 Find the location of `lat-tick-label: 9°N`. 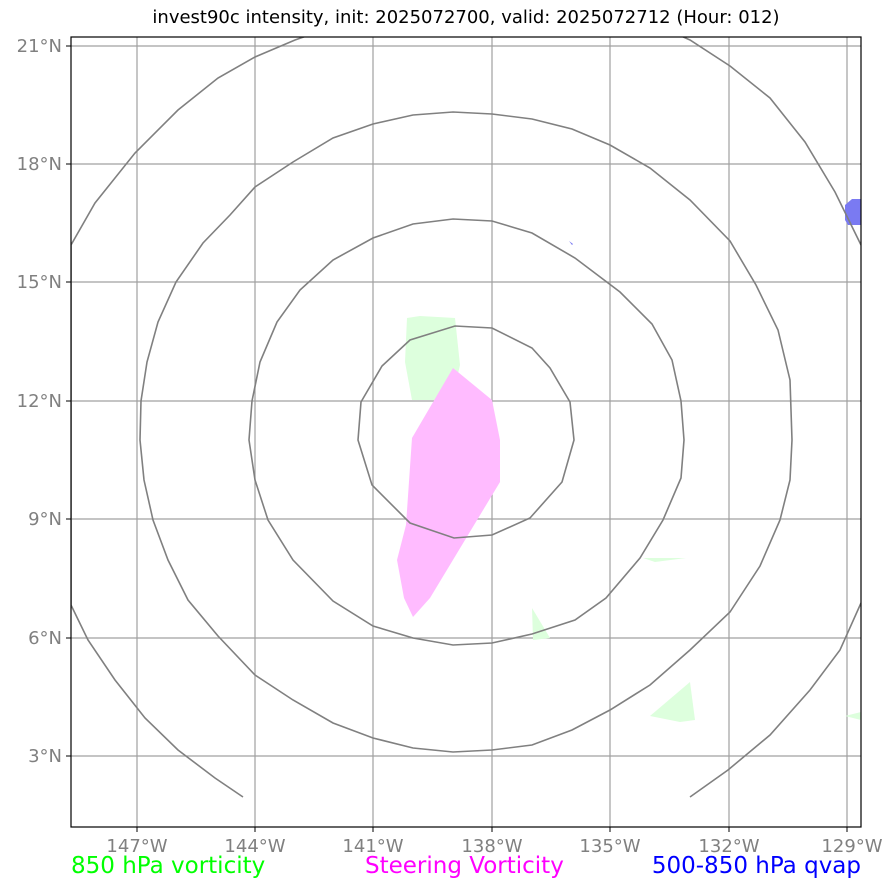

lat-tick-label: 9°N is located at coordinates (45, 519).